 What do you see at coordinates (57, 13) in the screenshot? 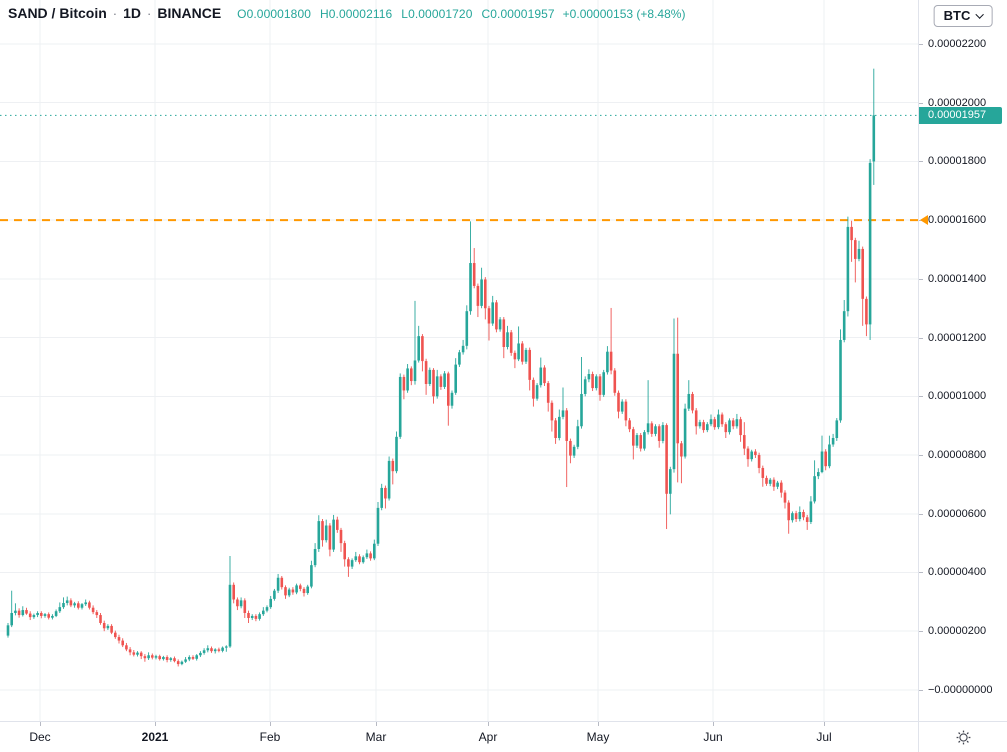
I see `symbol-name: SAND / Bitcoin` at bounding box center [57, 13].